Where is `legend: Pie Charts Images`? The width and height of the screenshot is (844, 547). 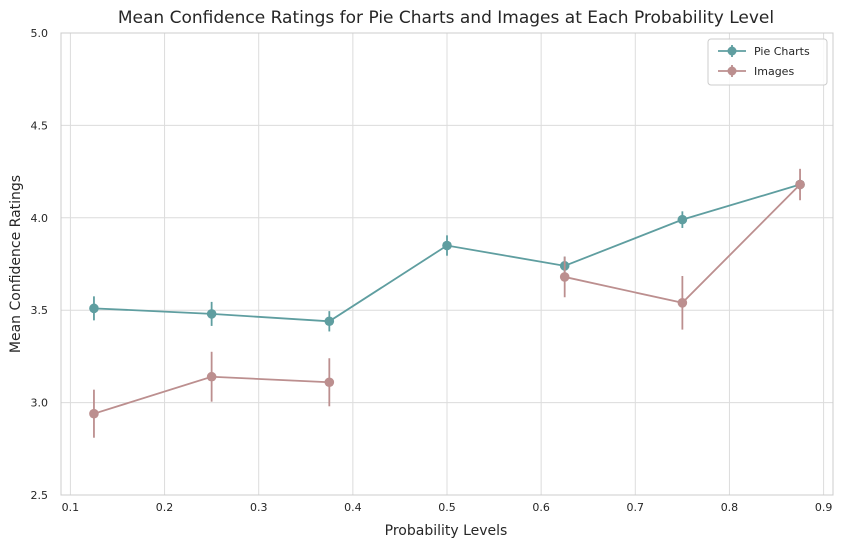 legend: Pie Charts Images is located at coordinates (767, 62).